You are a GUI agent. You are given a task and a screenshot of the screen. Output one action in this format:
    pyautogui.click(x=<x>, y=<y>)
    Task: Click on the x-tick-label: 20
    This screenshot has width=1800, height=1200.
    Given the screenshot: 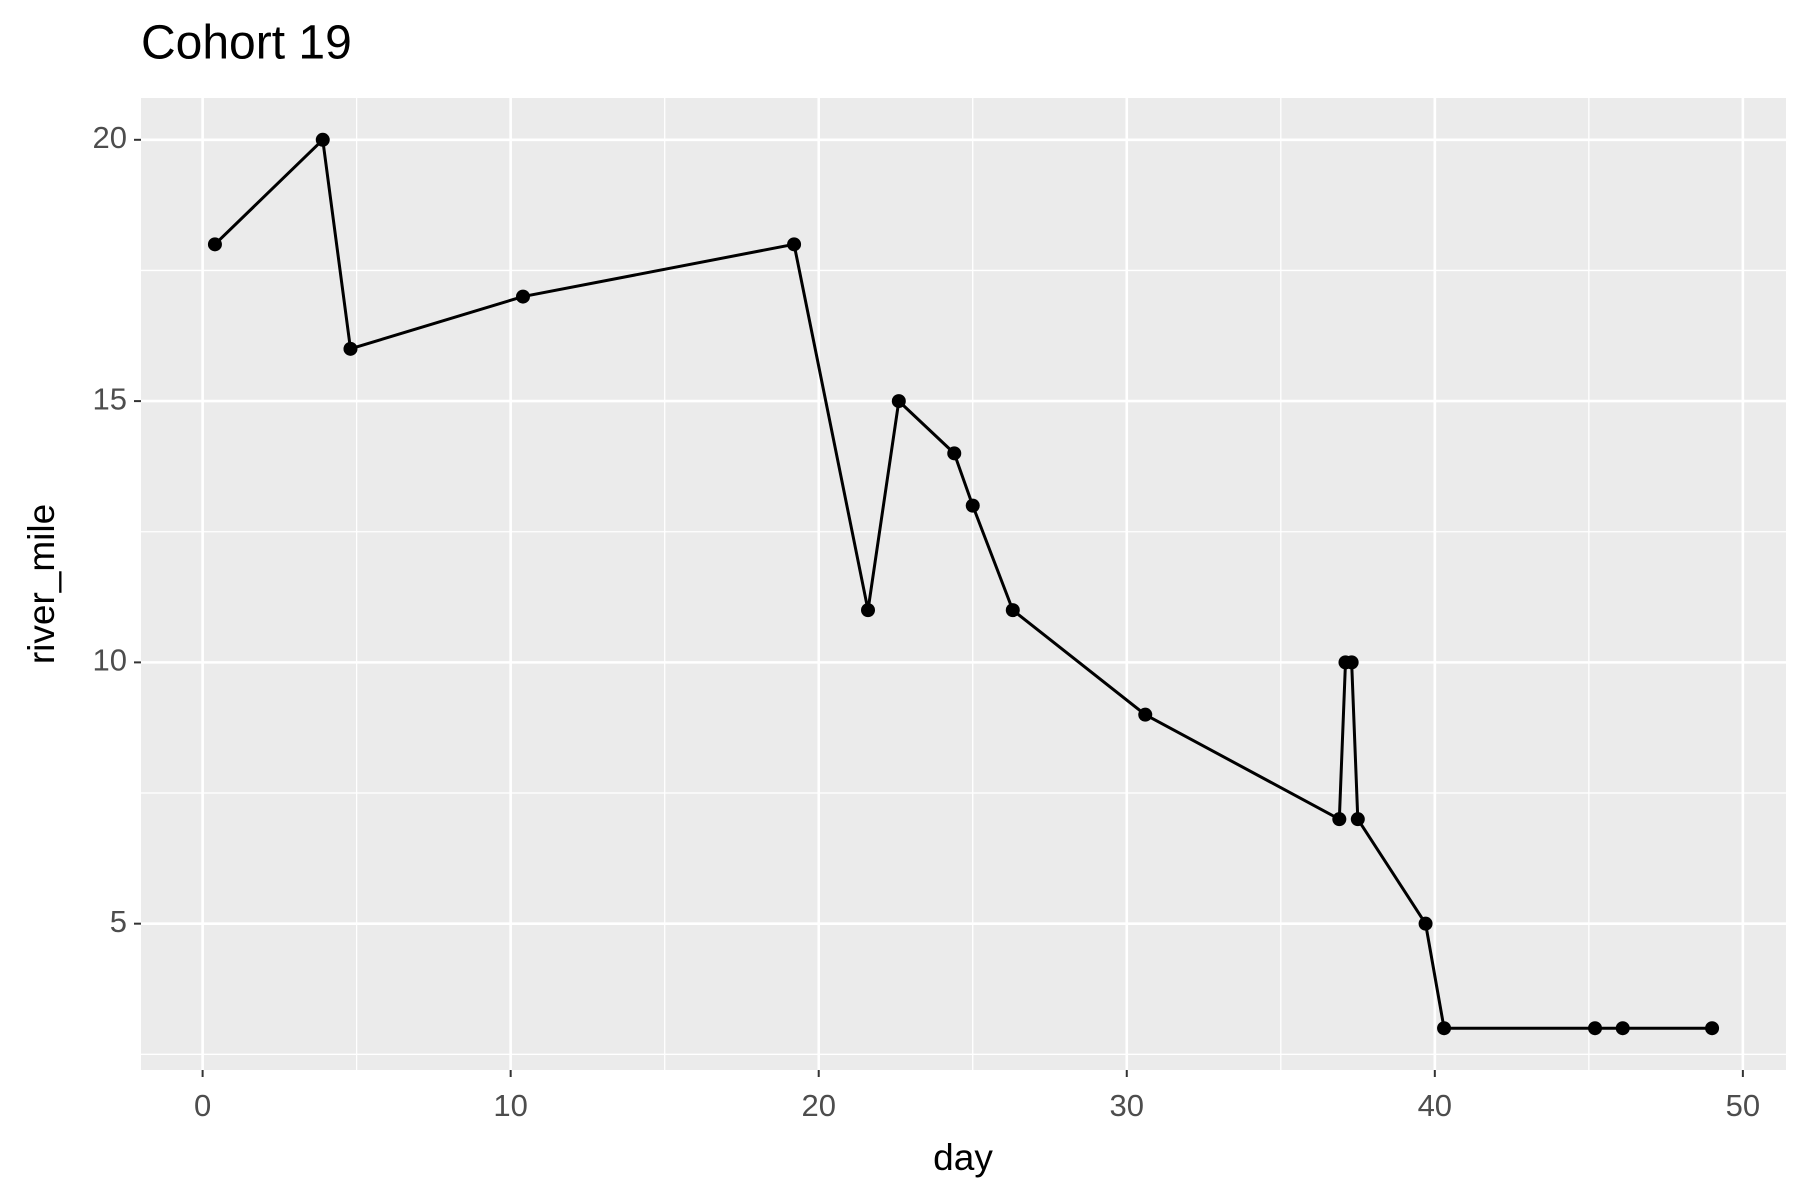 What is the action you would take?
    pyautogui.click(x=818, y=1105)
    